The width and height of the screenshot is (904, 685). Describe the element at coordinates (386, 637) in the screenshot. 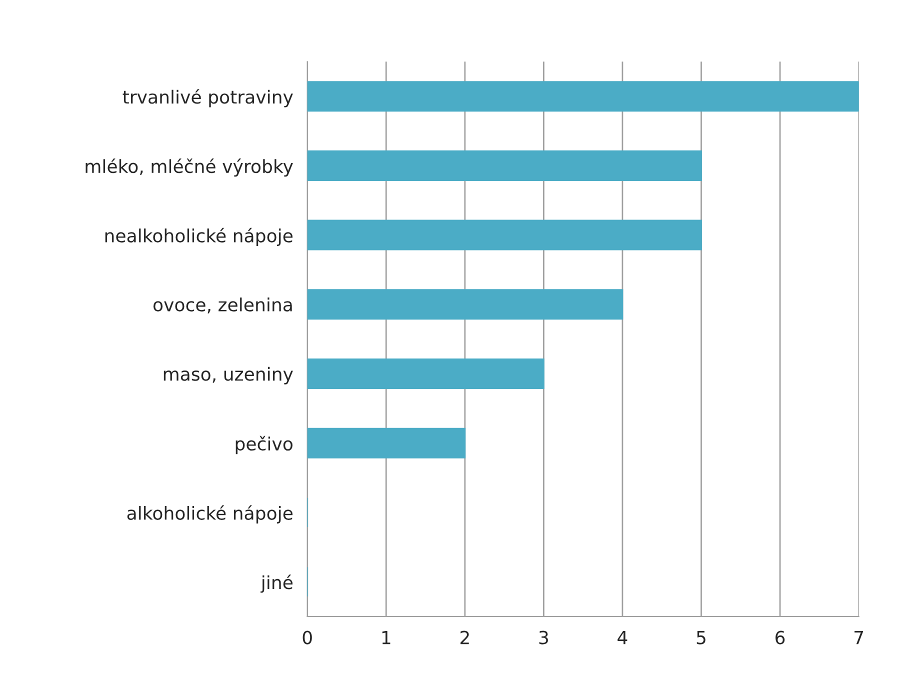

I see `x-tick-label: 1` at that location.